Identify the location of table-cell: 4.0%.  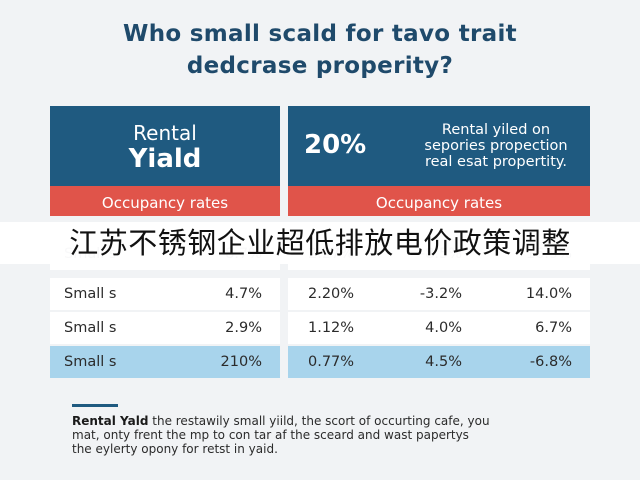
(443, 328).